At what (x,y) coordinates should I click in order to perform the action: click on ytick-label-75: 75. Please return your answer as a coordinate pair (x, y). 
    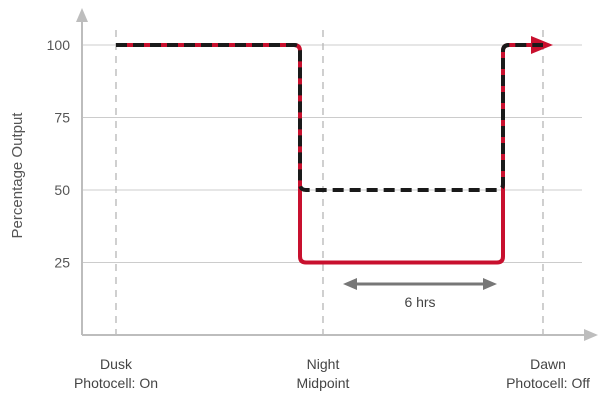
    Looking at the image, I should click on (62, 118).